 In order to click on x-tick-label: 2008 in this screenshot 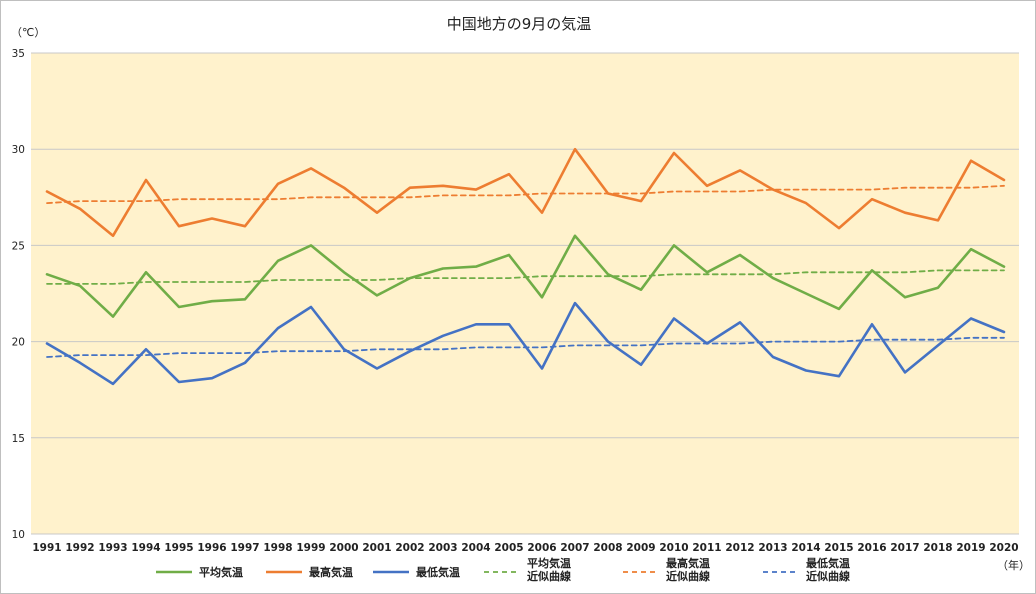, I will do `click(607, 548)`.